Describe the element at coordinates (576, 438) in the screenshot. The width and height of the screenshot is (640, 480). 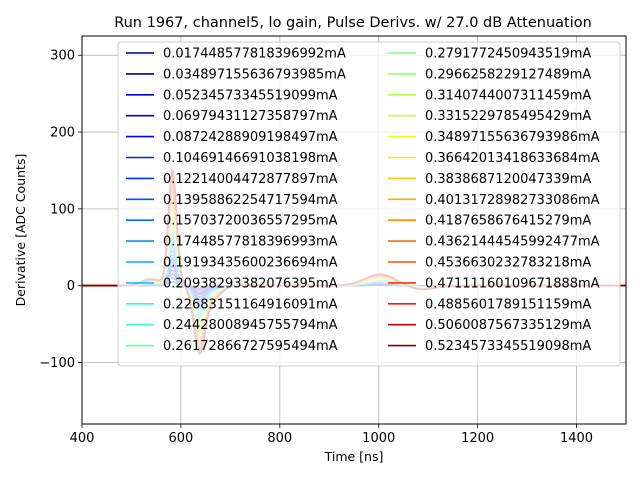
I see `x-tick-label: 1400` at that location.